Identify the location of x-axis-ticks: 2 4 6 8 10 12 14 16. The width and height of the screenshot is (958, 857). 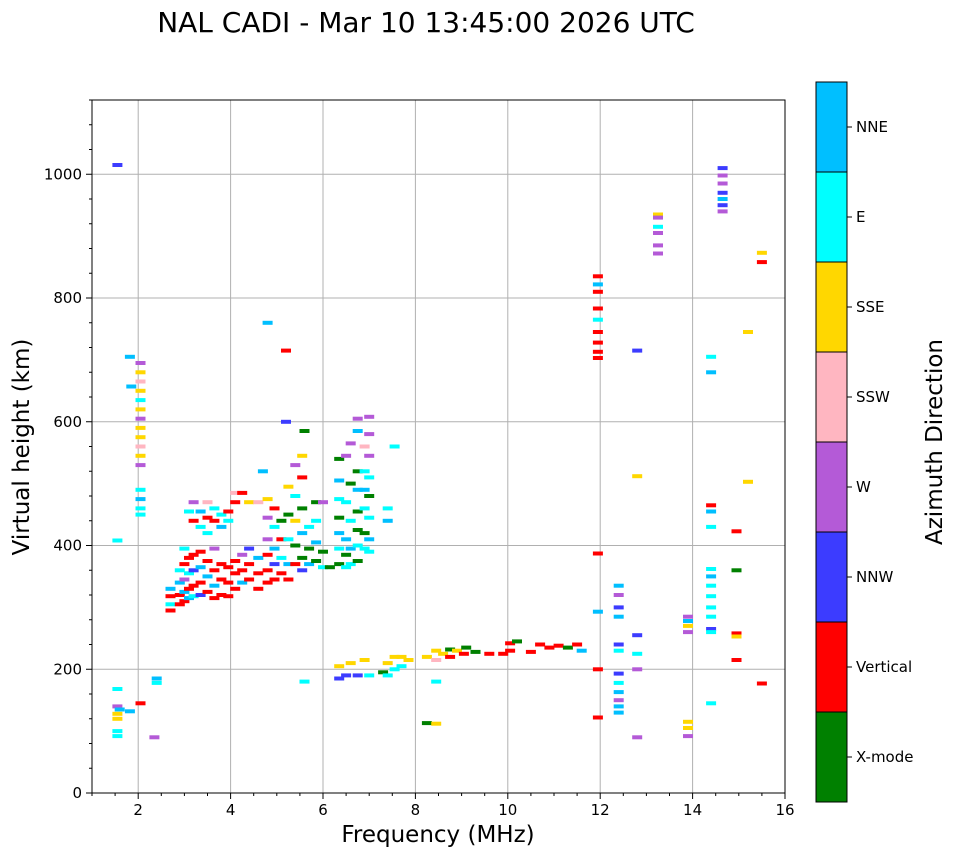
(443, 806).